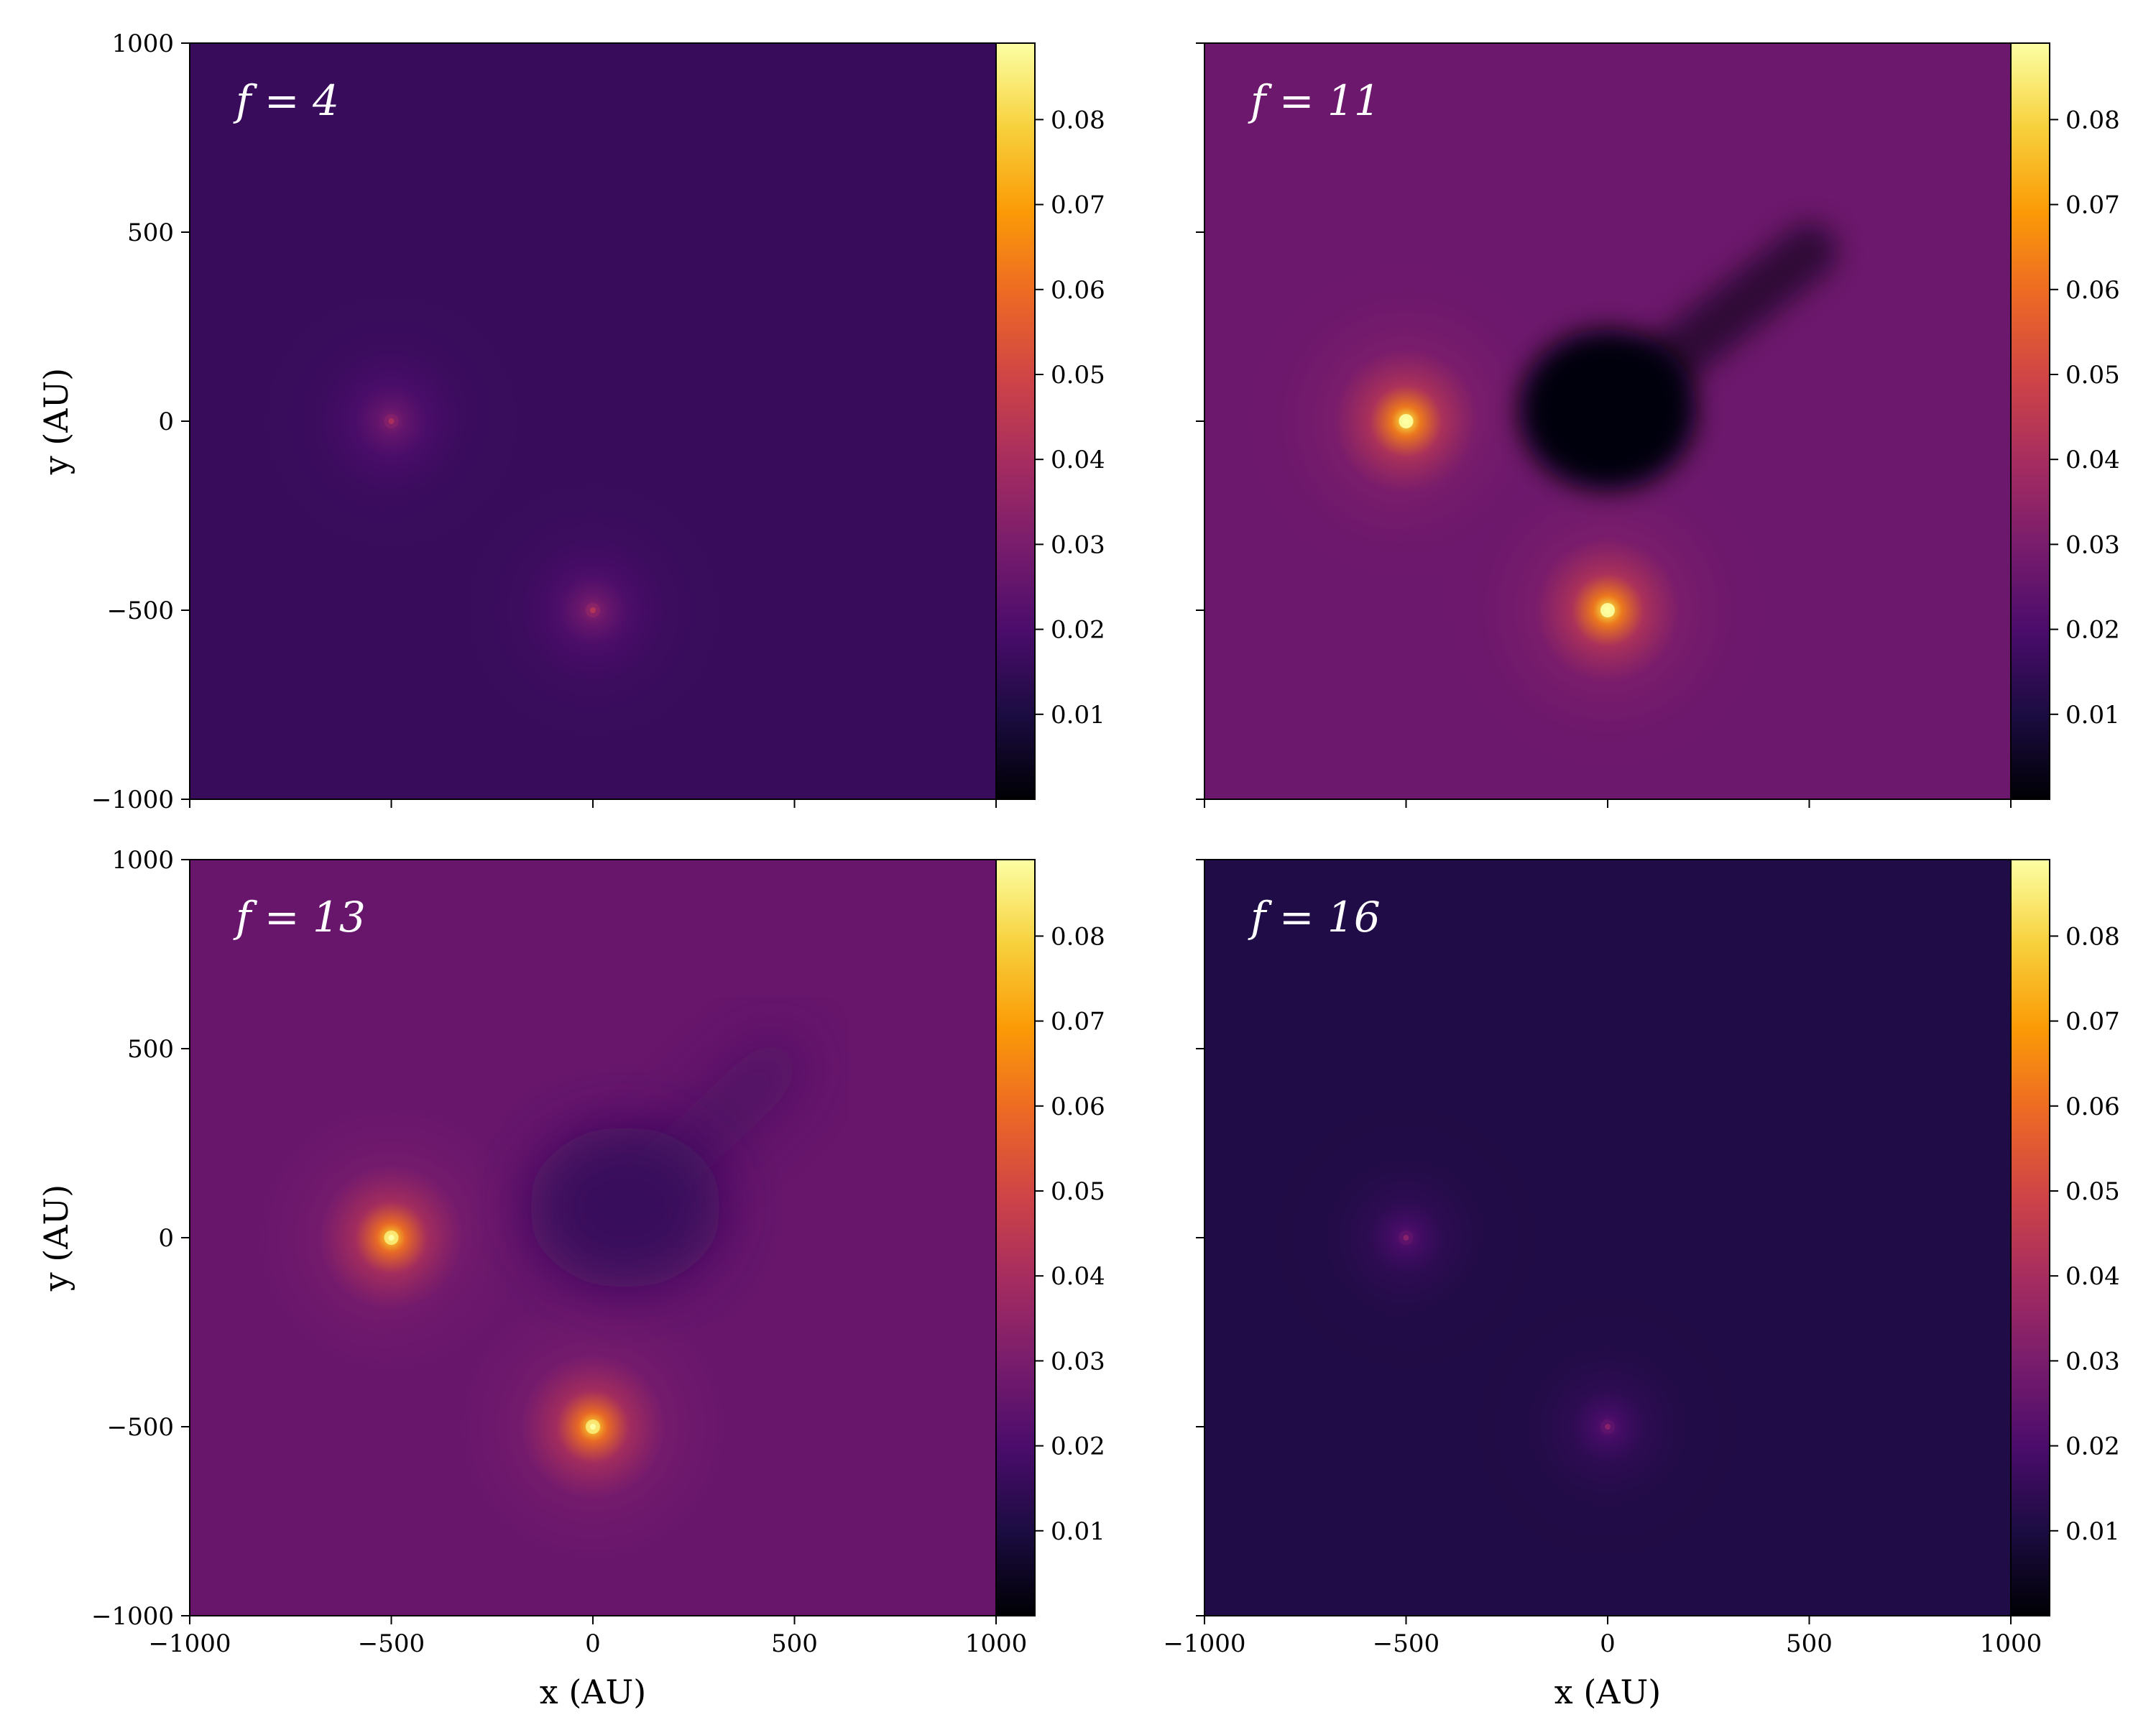 The width and height of the screenshot is (2156, 1725). What do you see at coordinates (286, 100) in the screenshot?
I see `panel-label: f = 4` at bounding box center [286, 100].